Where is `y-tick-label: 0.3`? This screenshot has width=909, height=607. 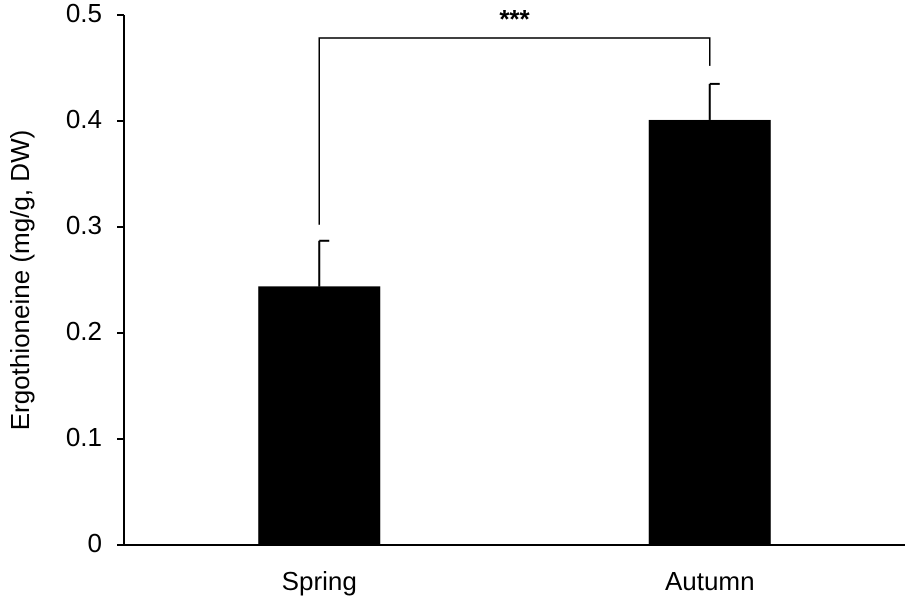
y-tick-label: 0.3 is located at coordinates (84, 225).